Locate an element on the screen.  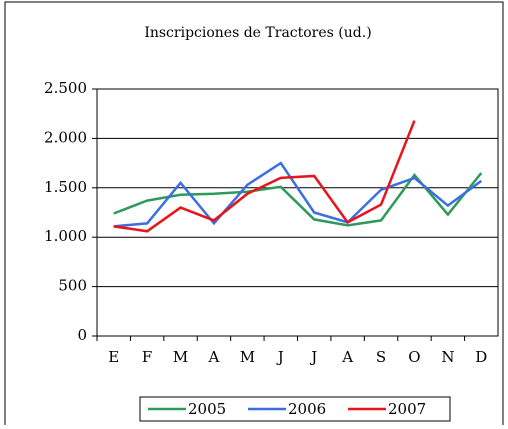
series-line is located at coordinates (298, 194).